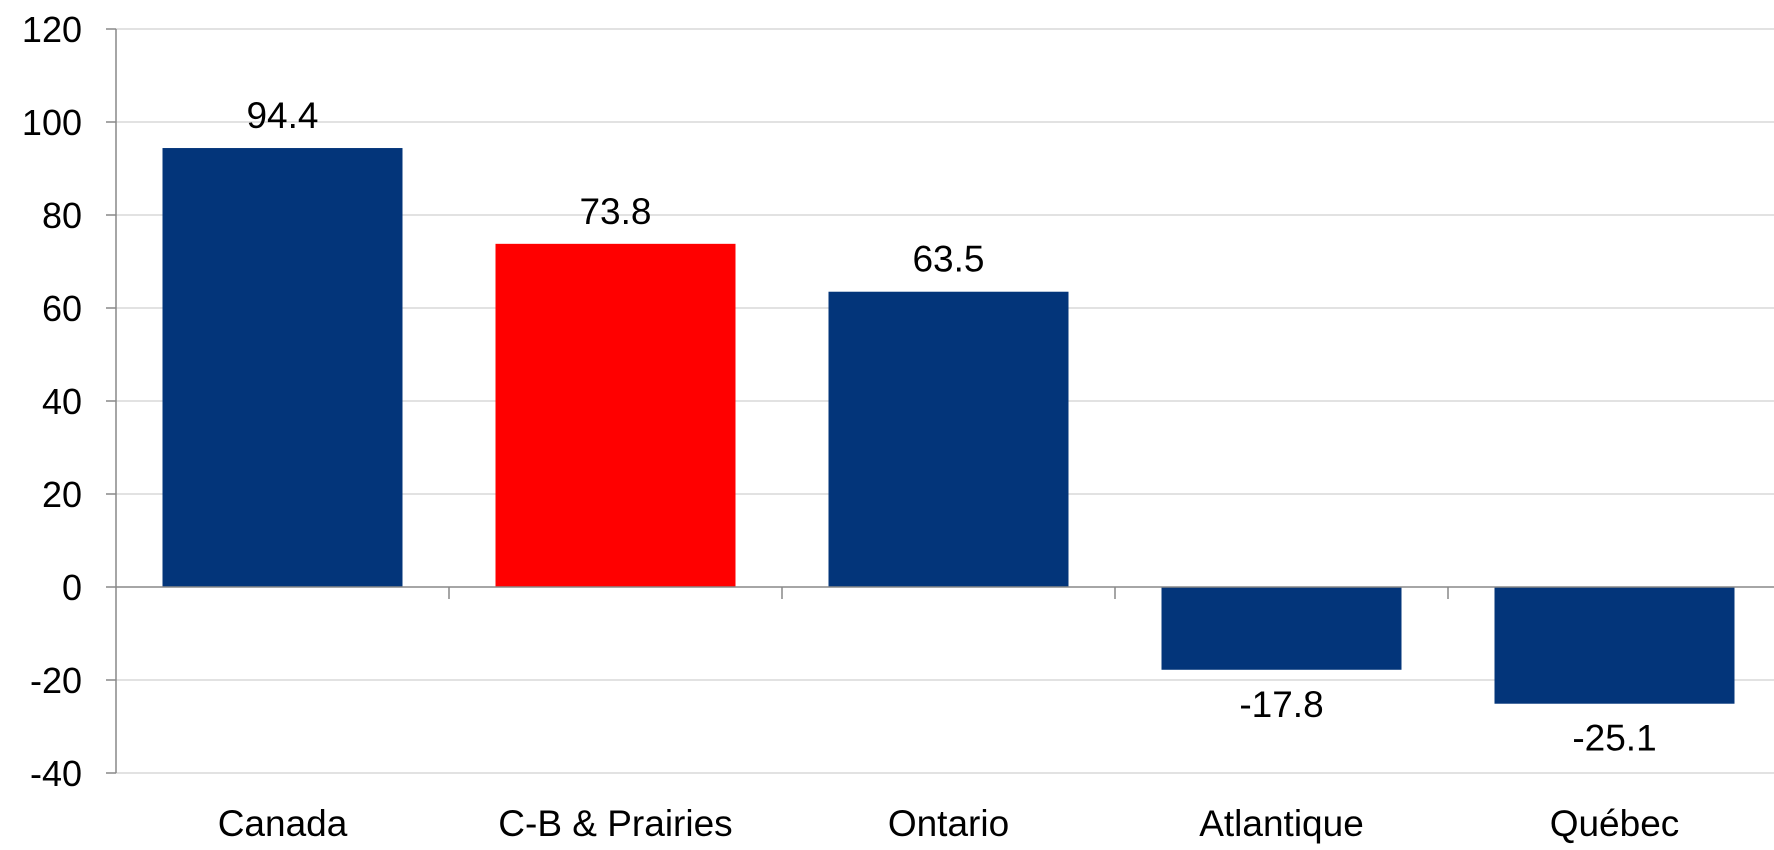 The image size is (1774, 850). Describe the element at coordinates (52, 122) in the screenshot. I see `y-tick-label: 100` at that location.